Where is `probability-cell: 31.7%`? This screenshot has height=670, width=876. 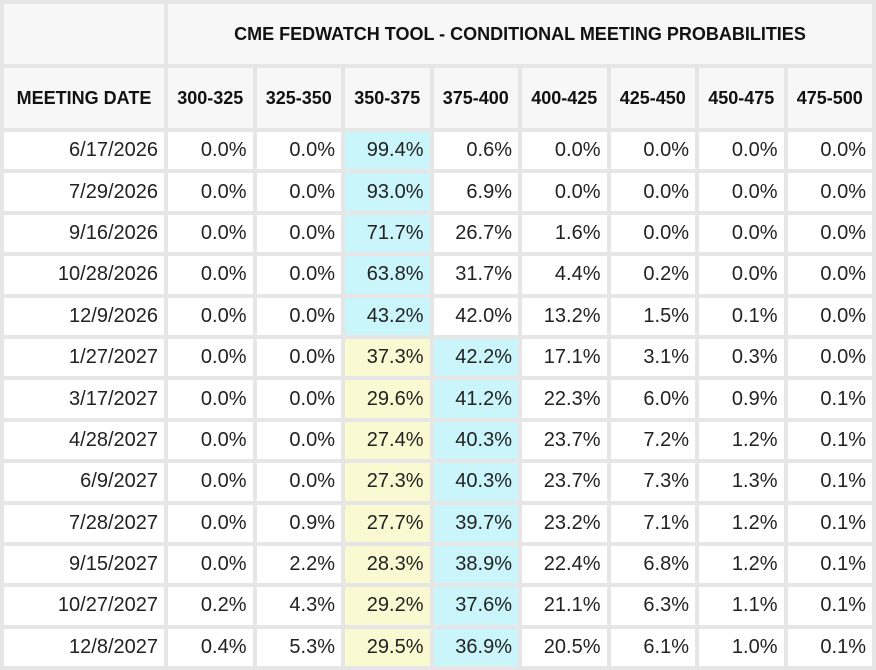 probability-cell: 31.7% is located at coordinates (475, 275).